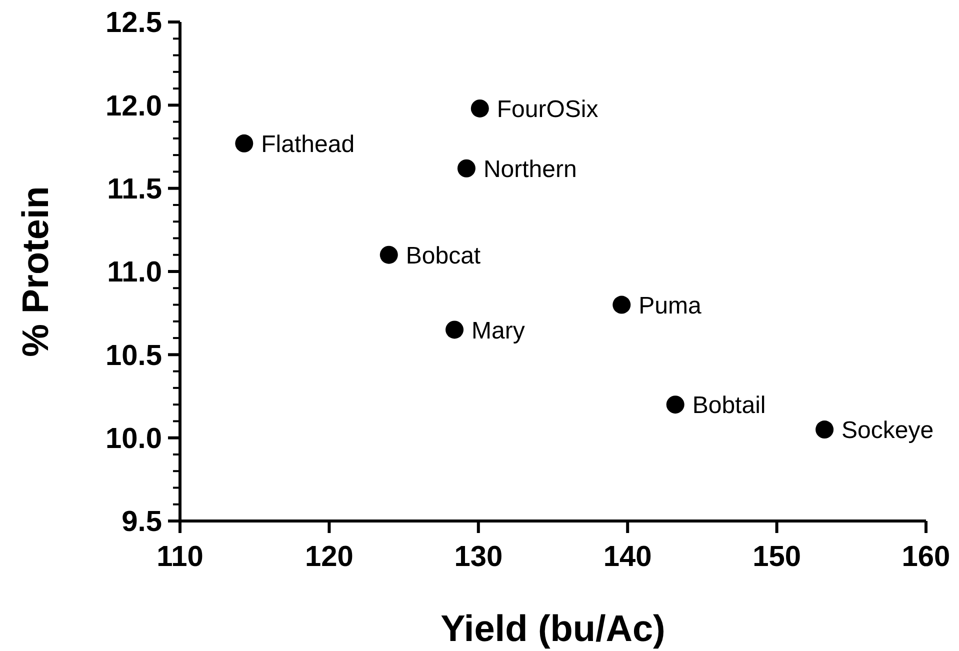 Image resolution: width=959 pixels, height=651 pixels. Describe the element at coordinates (776, 557) in the screenshot. I see `x-tick-label: 150` at that location.